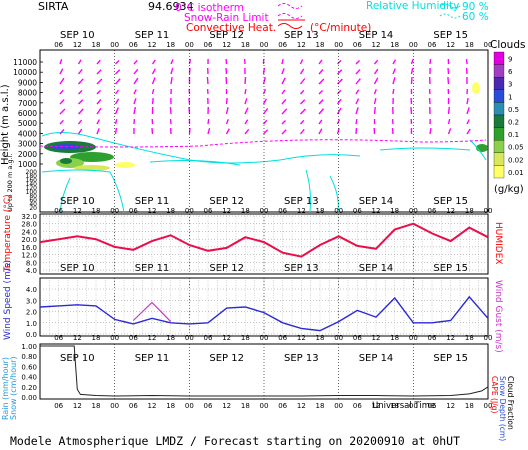  I want to click on legend-convective-label: Convective Heat., so click(231, 28).